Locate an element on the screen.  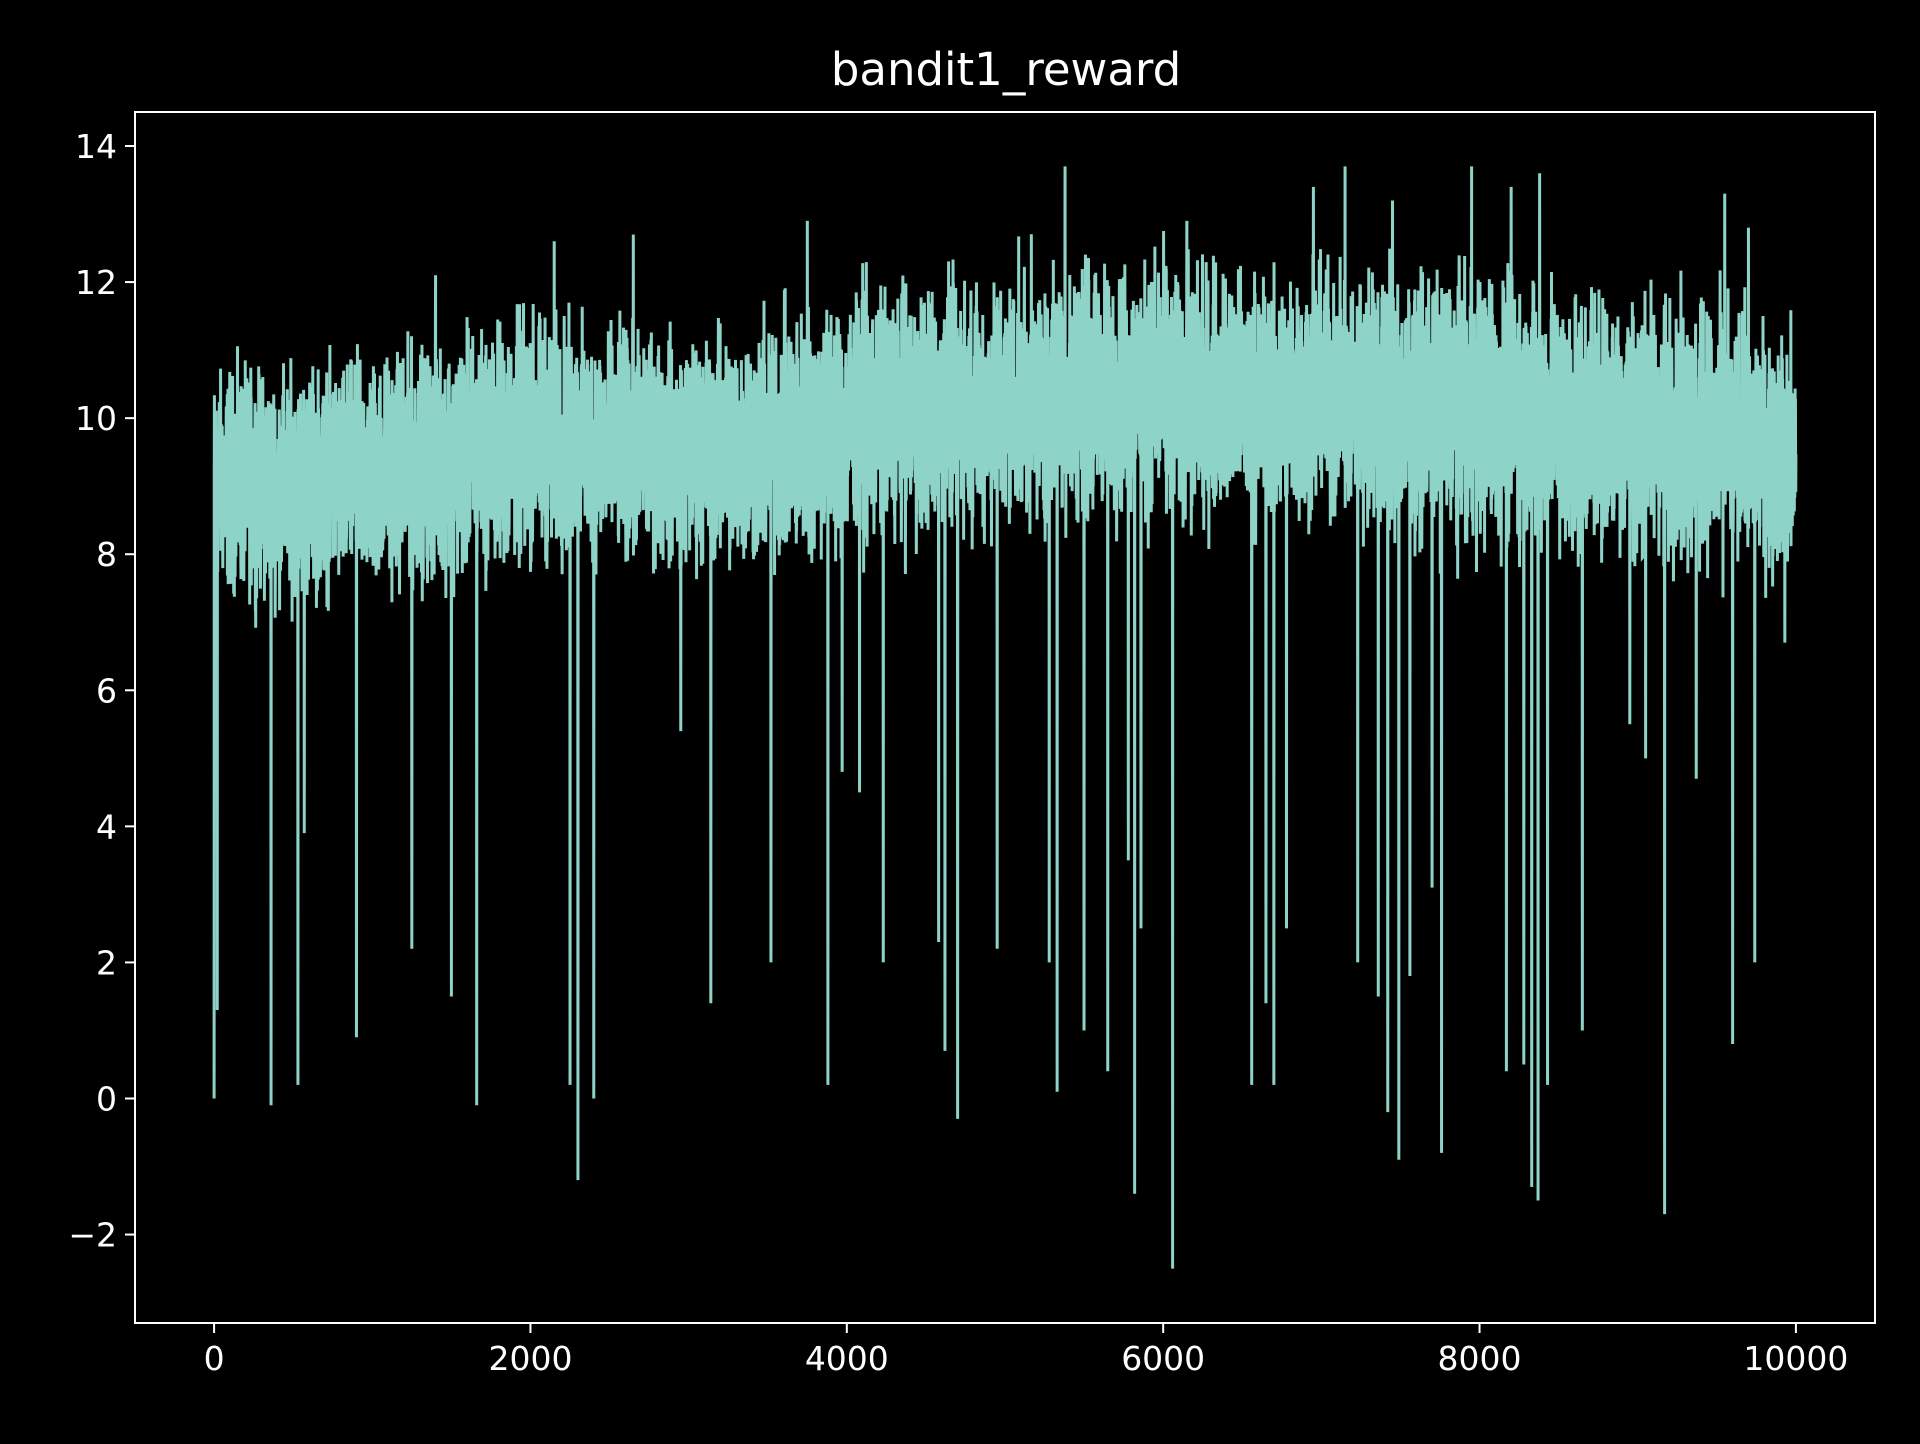
x-tick-label: 2000 is located at coordinates (530, 1358).